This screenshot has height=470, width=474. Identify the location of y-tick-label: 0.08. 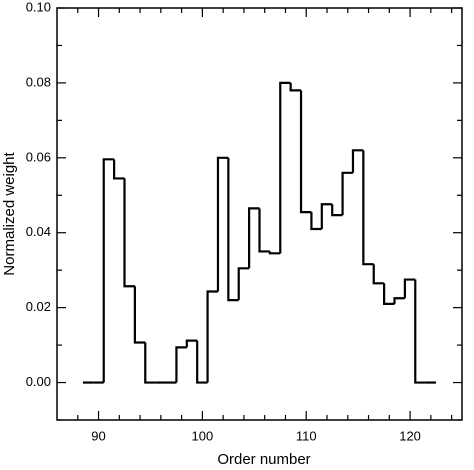
(38, 81).